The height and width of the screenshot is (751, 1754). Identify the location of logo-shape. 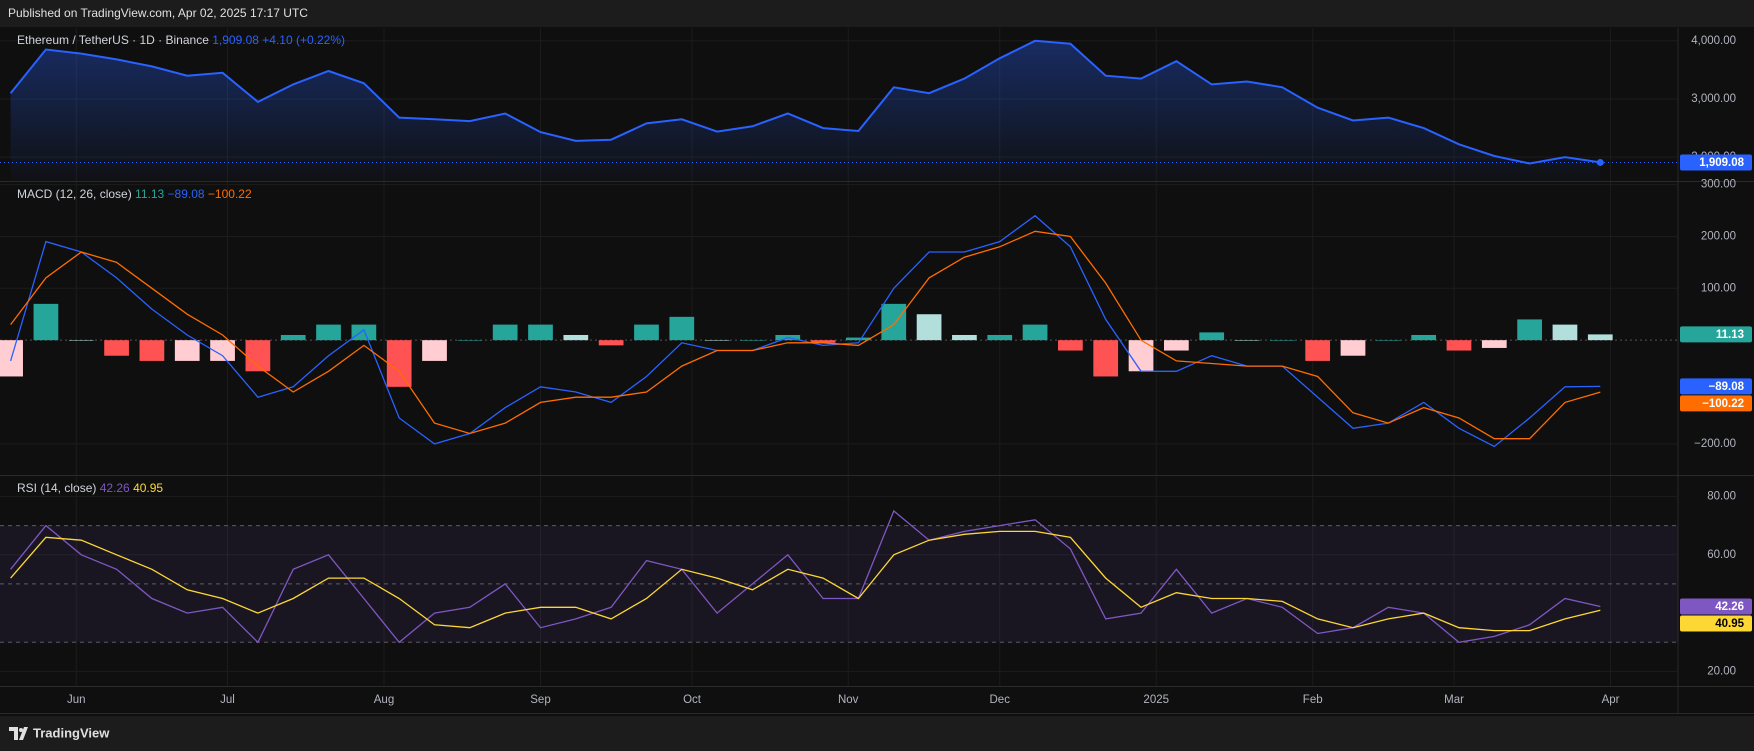
(18, 733).